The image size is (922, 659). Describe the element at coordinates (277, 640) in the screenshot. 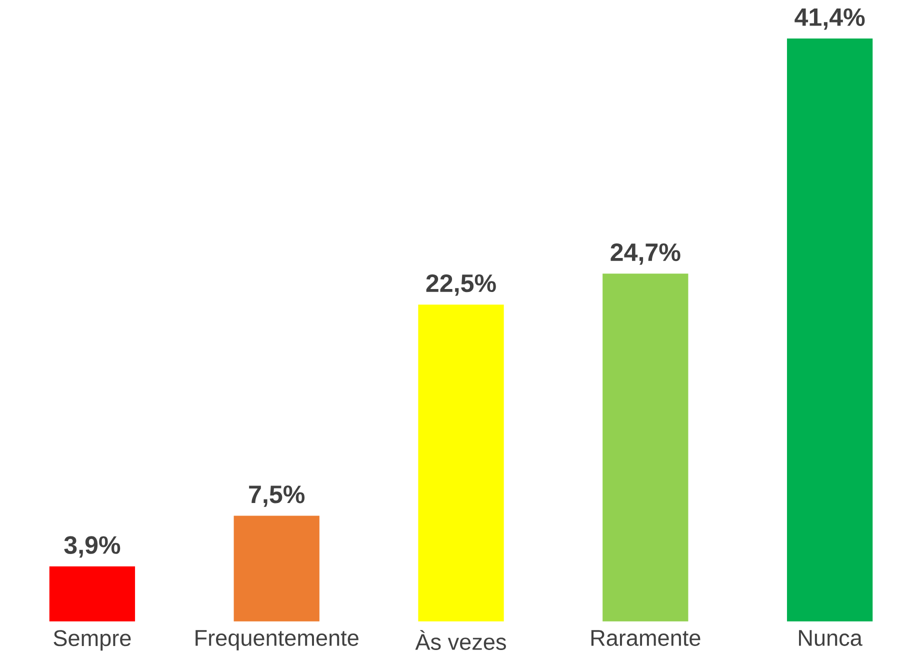

I see `x-tick-label: Frequentemente` at that location.